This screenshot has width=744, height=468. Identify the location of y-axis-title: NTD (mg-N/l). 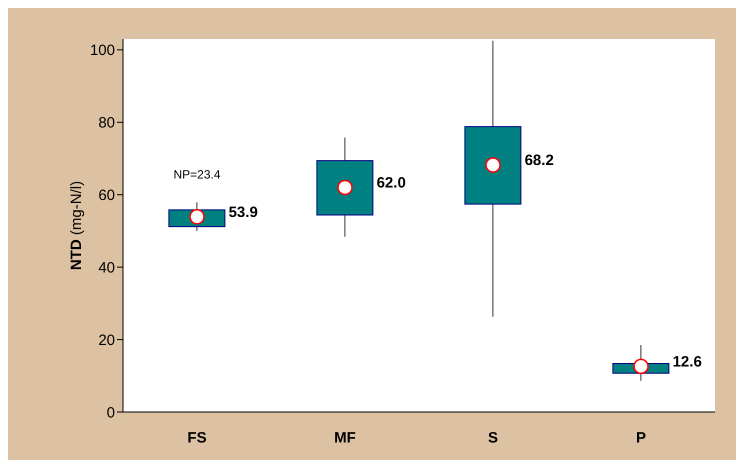
(76, 225).